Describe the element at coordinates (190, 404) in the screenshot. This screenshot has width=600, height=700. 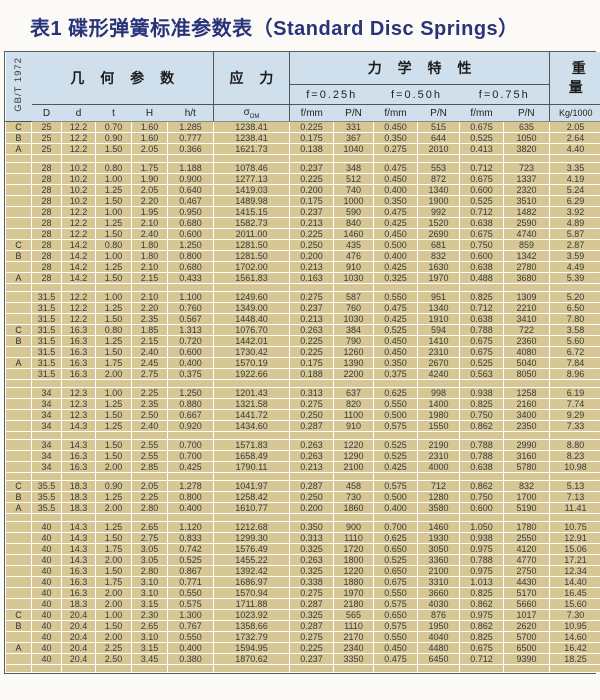
I see `value-cell: 0.880` at that location.